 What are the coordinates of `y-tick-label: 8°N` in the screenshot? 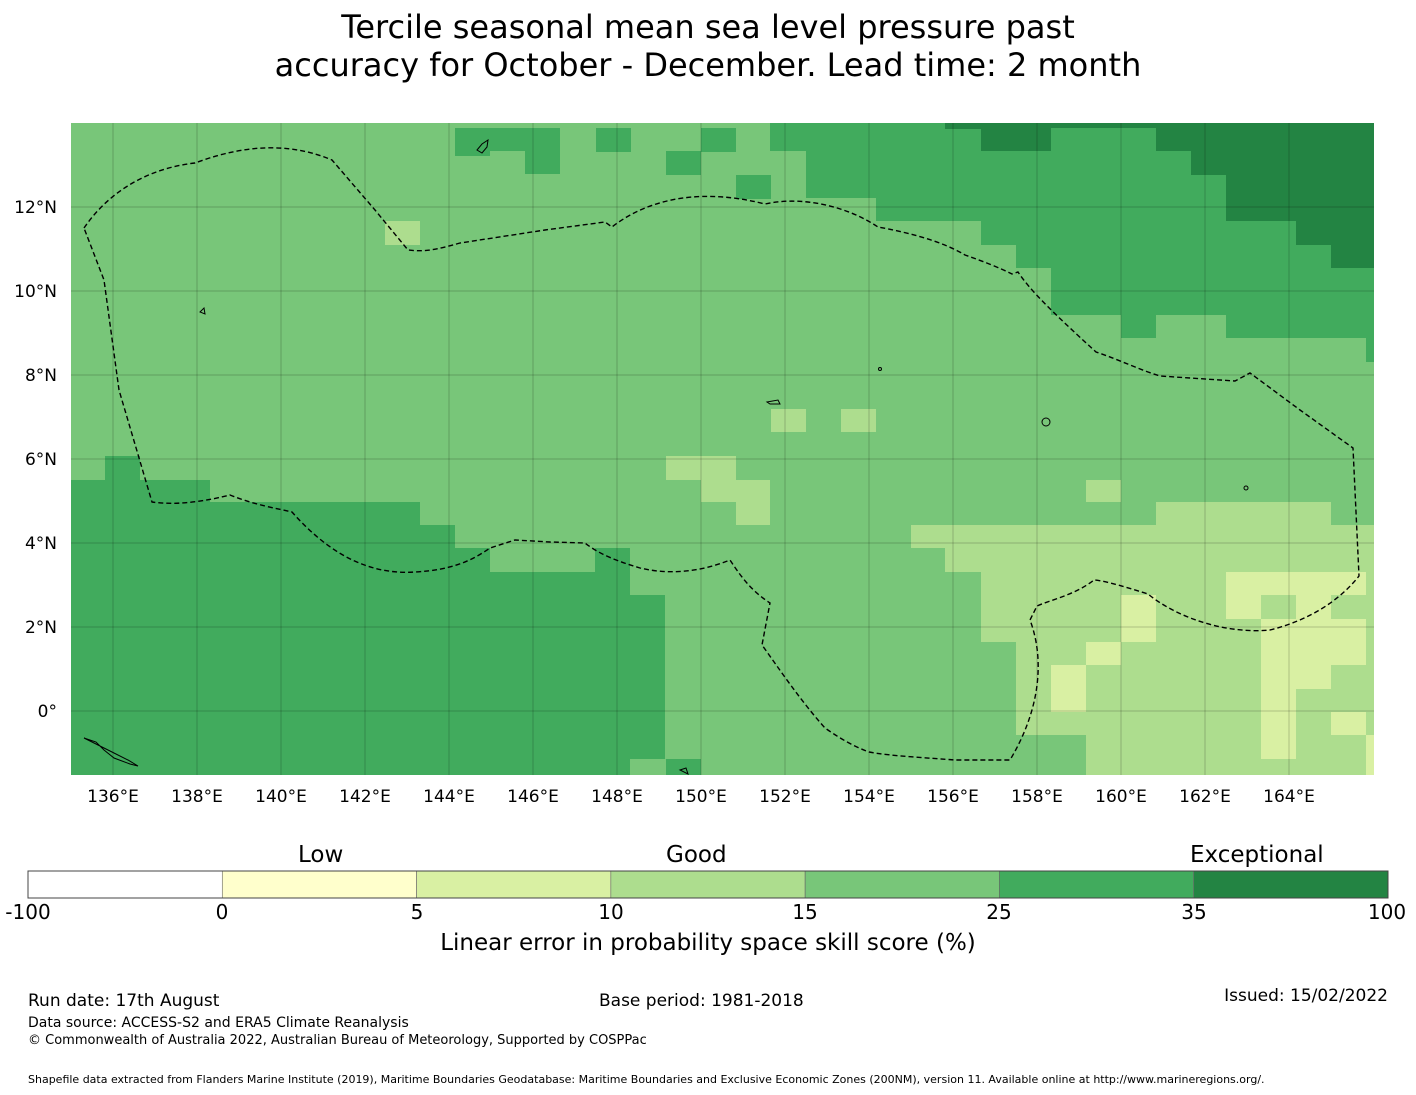 It's located at (41, 376).